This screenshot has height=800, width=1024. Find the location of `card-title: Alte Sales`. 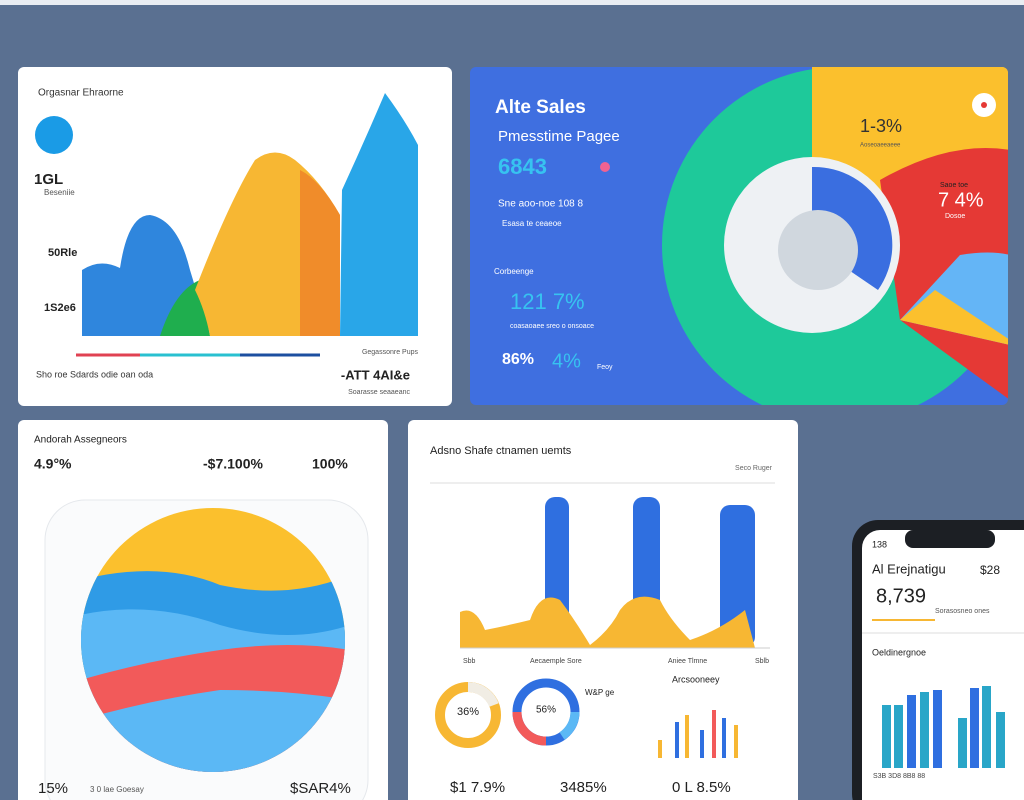

card-title: Alte Sales is located at coordinates (540, 107).